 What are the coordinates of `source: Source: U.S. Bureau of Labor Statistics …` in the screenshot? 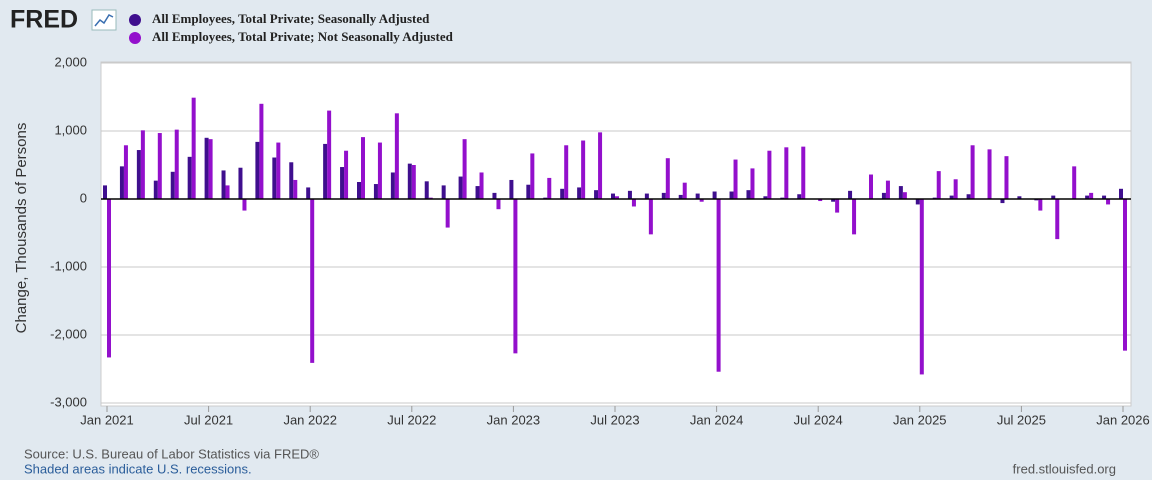 It's located at (171, 453).